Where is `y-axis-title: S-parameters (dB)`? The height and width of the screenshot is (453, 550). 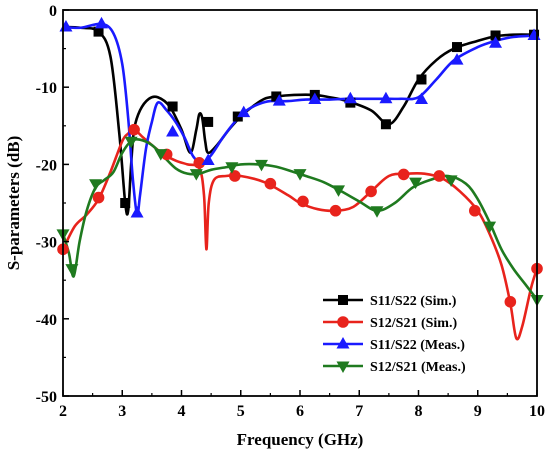 y-axis-title: S-parameters (dB) is located at coordinates (13, 203).